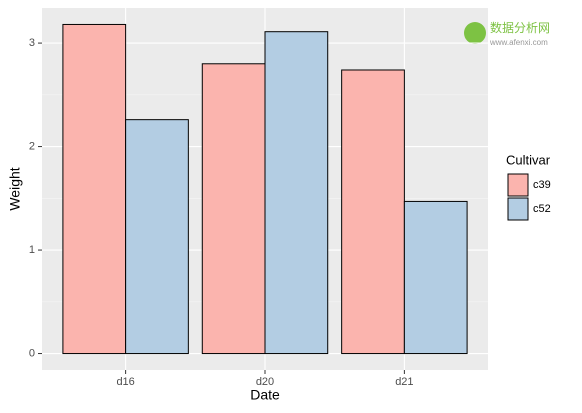  Describe the element at coordinates (542, 185) in the screenshot. I see `legend-label: c39` at that location.